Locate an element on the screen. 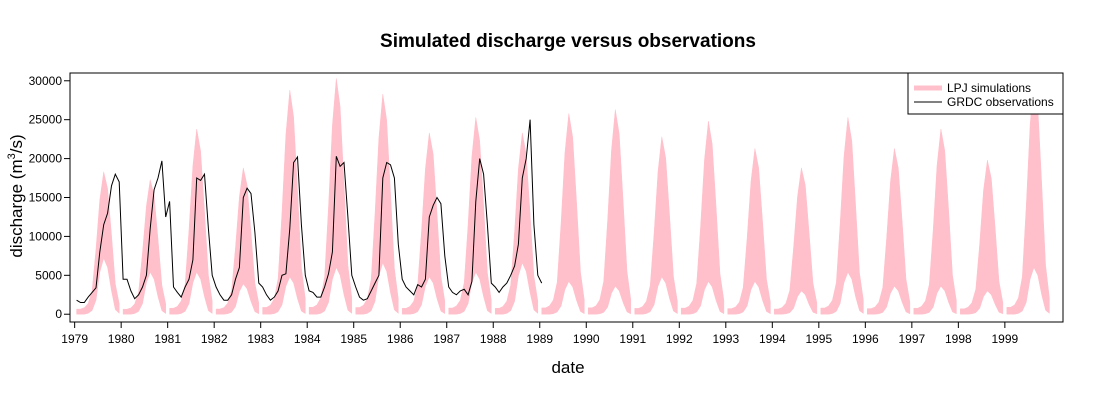  legend-label-lpj: LPJ simulations is located at coordinates (989, 88).